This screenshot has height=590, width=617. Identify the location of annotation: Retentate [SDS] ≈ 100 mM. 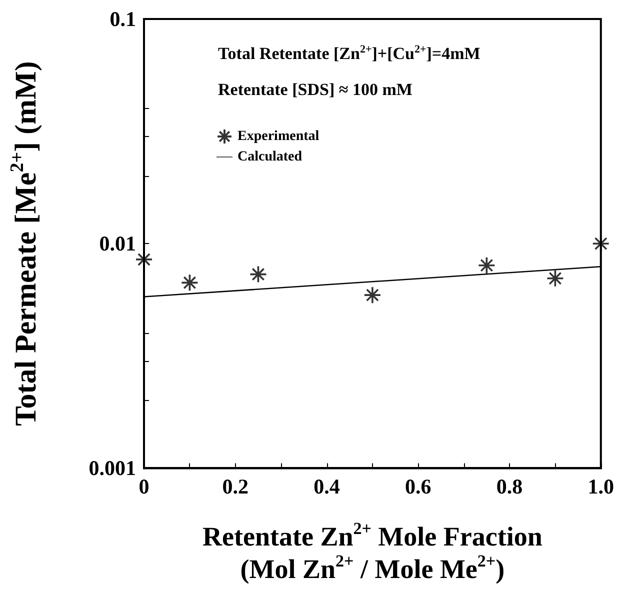
(315, 89).